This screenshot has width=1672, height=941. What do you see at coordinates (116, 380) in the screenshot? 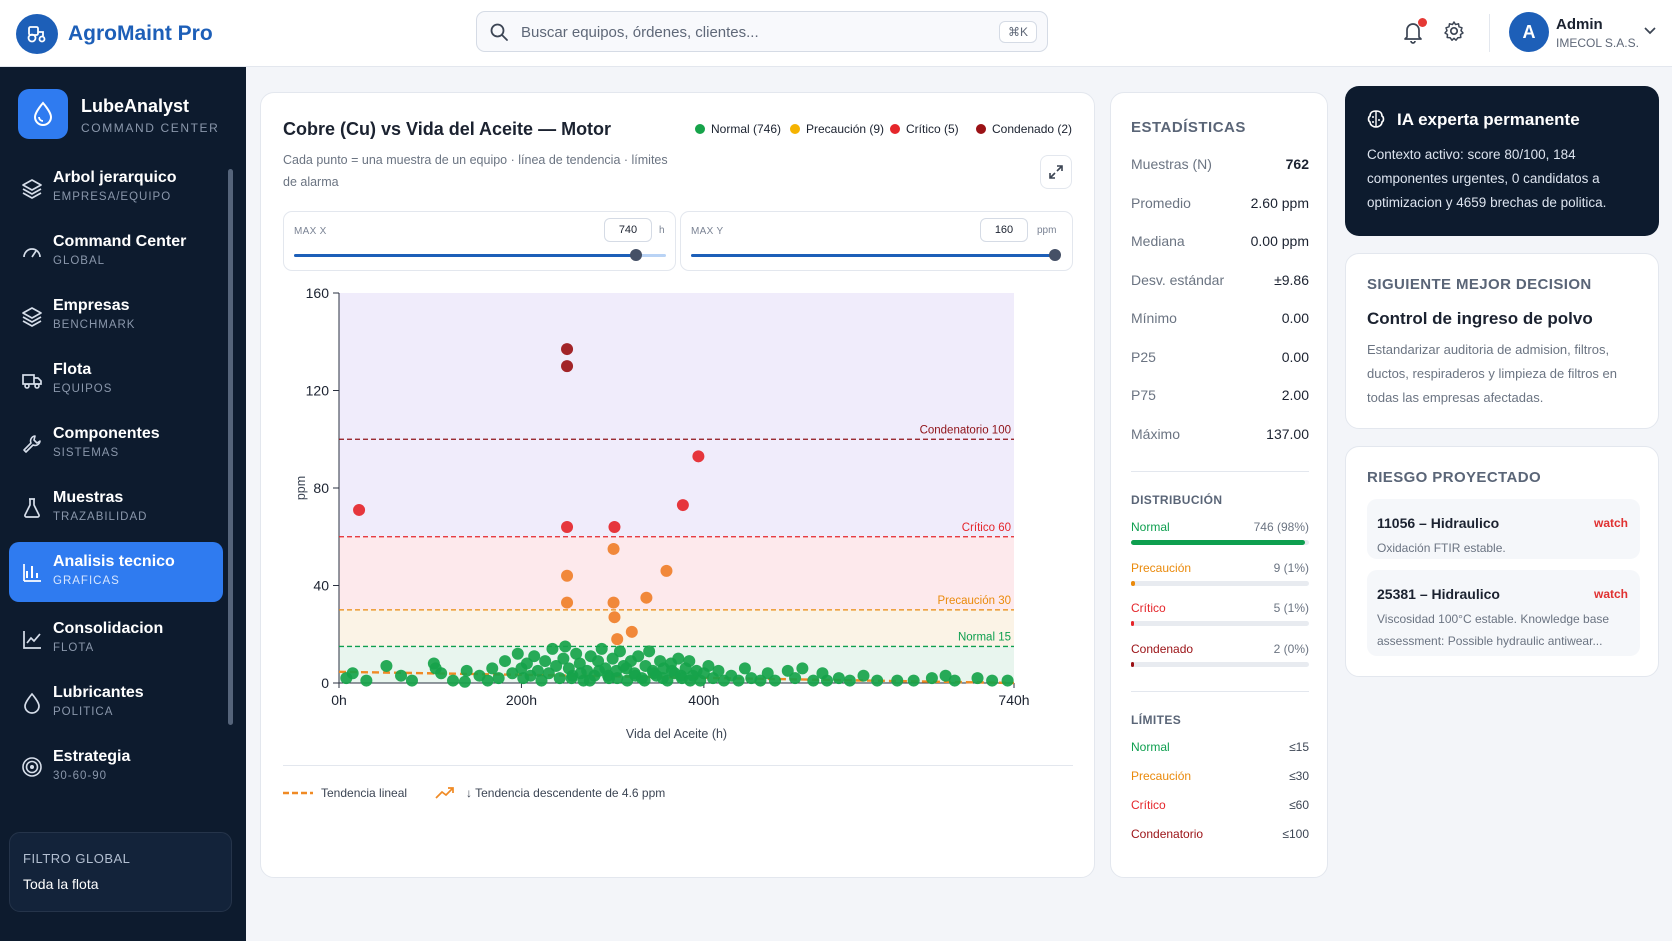
I see `sidebar-item-flota: Flota EQUIPOS` at bounding box center [116, 380].